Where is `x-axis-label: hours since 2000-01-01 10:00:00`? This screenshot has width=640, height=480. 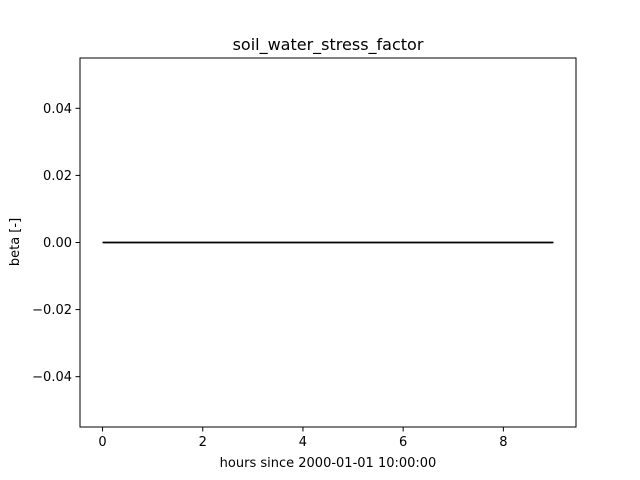
x-axis-label: hours since 2000-01-01 10:00:00 is located at coordinates (328, 463).